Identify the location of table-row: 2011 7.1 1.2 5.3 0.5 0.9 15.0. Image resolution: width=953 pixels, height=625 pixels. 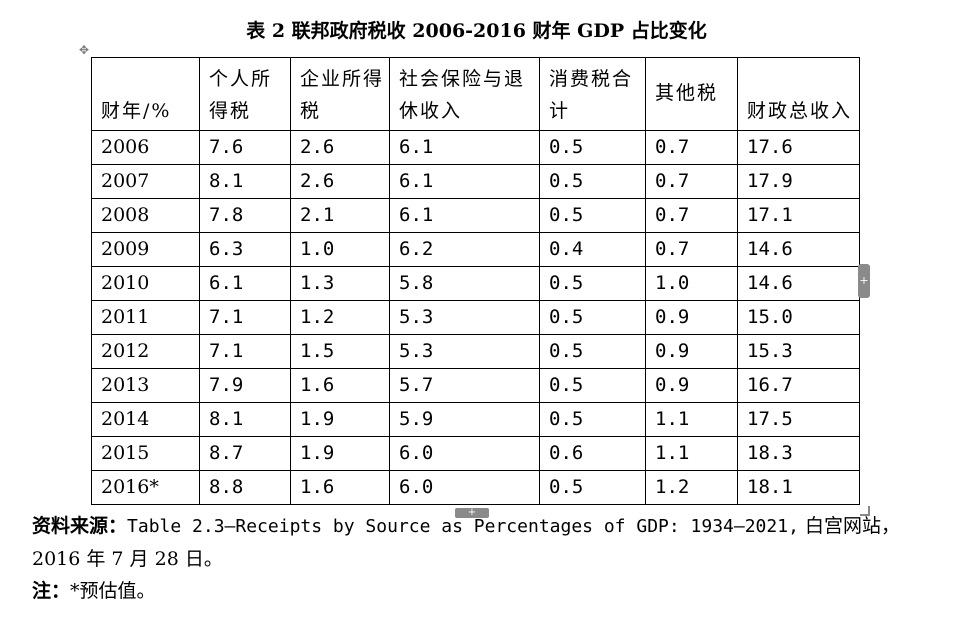
(475, 317).